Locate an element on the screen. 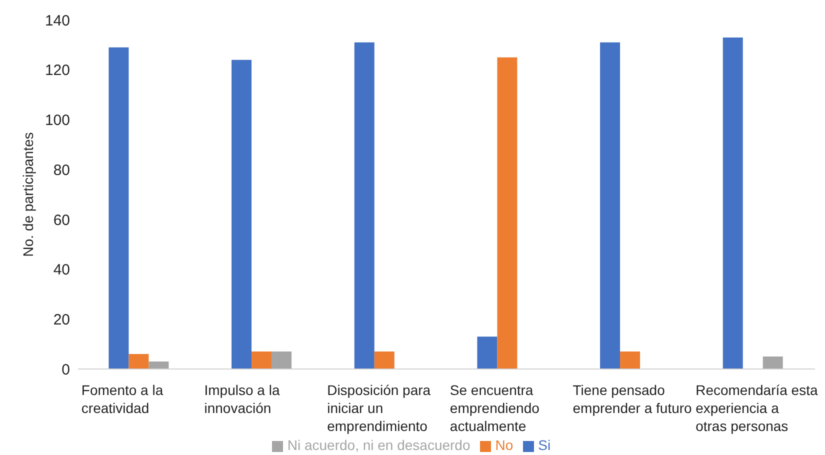 The height and width of the screenshot is (455, 825). y-tick-label: 0 is located at coordinates (66, 369).